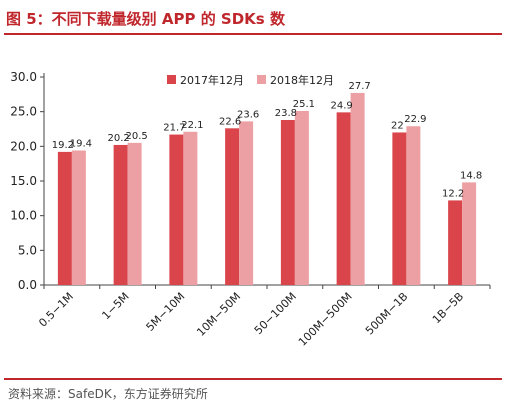 This screenshot has width=506, height=417. Describe the element at coordinates (448, 308) in the screenshot. I see `x-tick-label: 1B−5B` at that location.